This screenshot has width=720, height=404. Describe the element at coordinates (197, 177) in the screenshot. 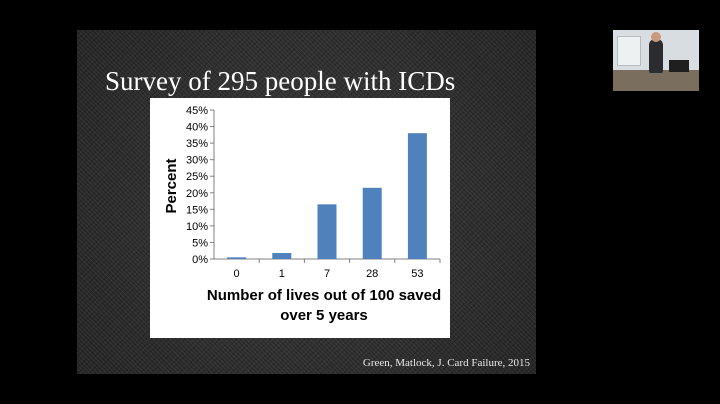

I see `y-tick-label: 25%` at that location.